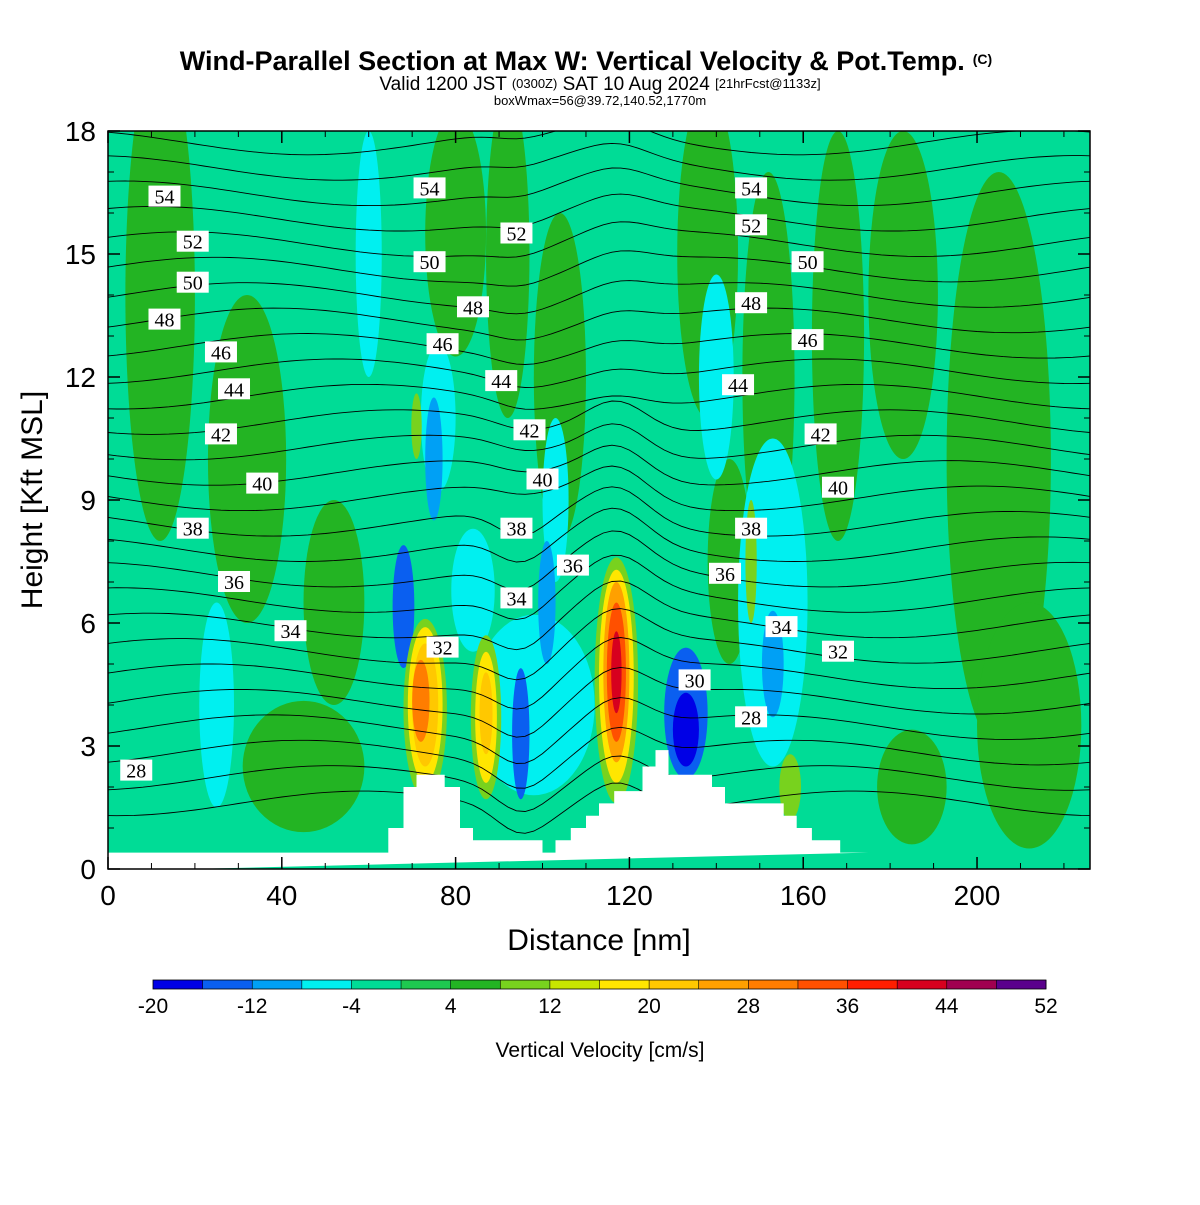 The image size is (1200, 1205). Describe the element at coordinates (164, 320) in the screenshot. I see `theta-label-48-3: 48` at that location.